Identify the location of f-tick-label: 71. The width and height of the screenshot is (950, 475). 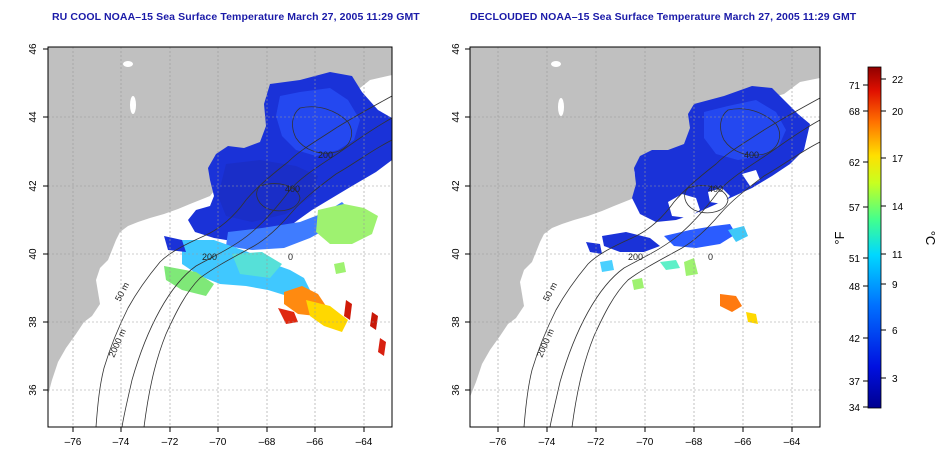
(855, 86).